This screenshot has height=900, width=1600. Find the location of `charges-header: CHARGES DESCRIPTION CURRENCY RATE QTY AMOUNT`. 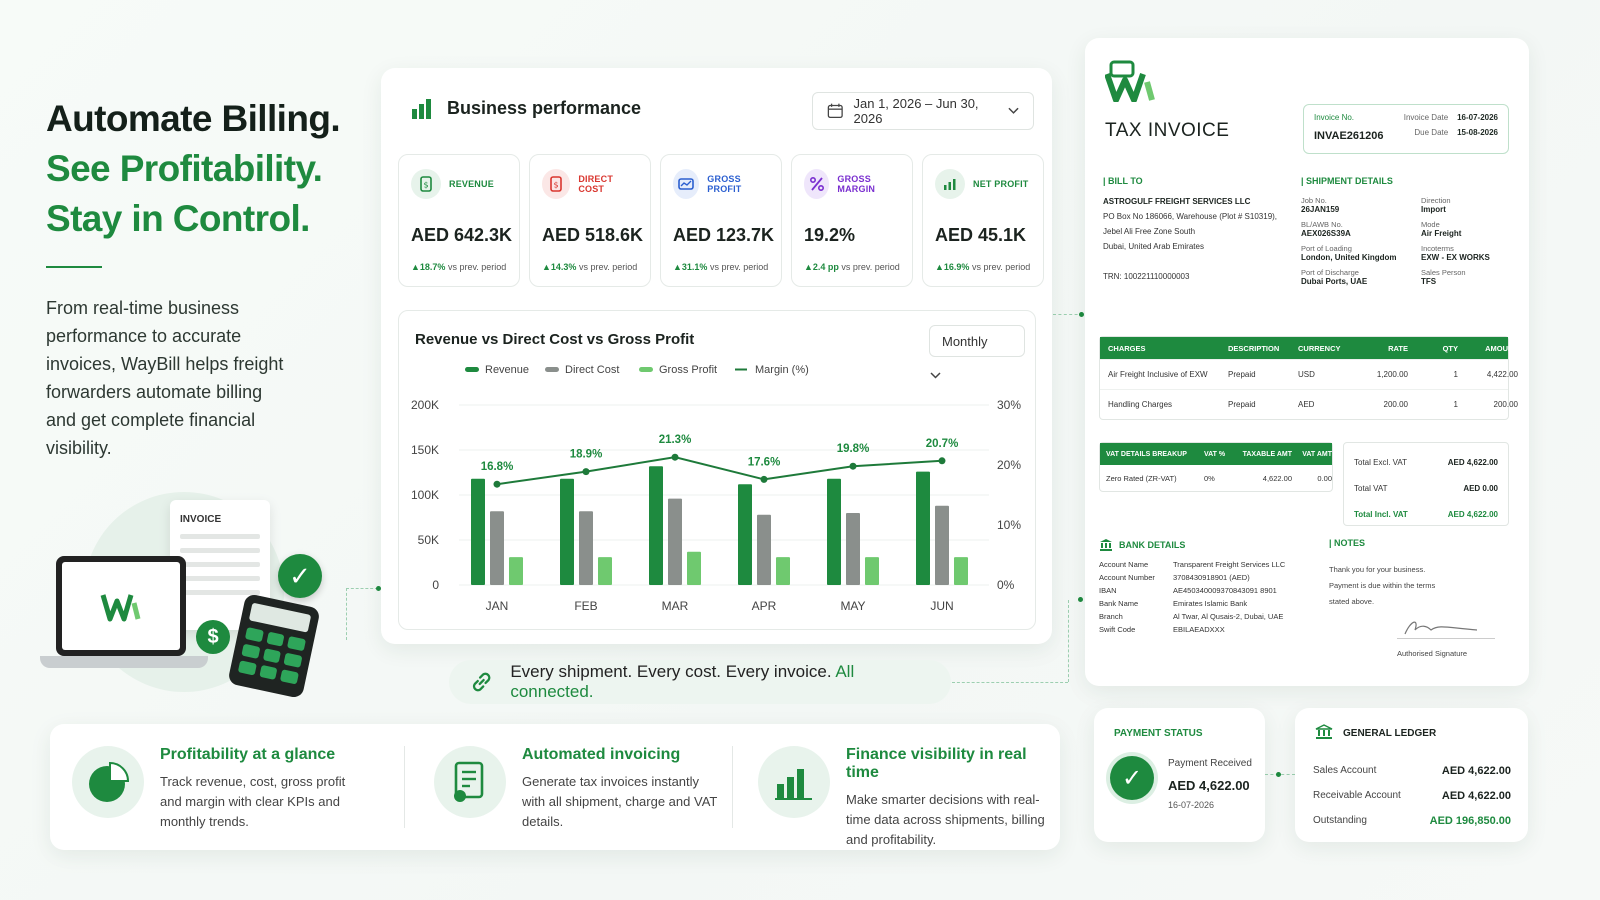

charges-header: CHARGES DESCRIPTION CURRENCY RATE QTY AMOUNT is located at coordinates (1309, 348).